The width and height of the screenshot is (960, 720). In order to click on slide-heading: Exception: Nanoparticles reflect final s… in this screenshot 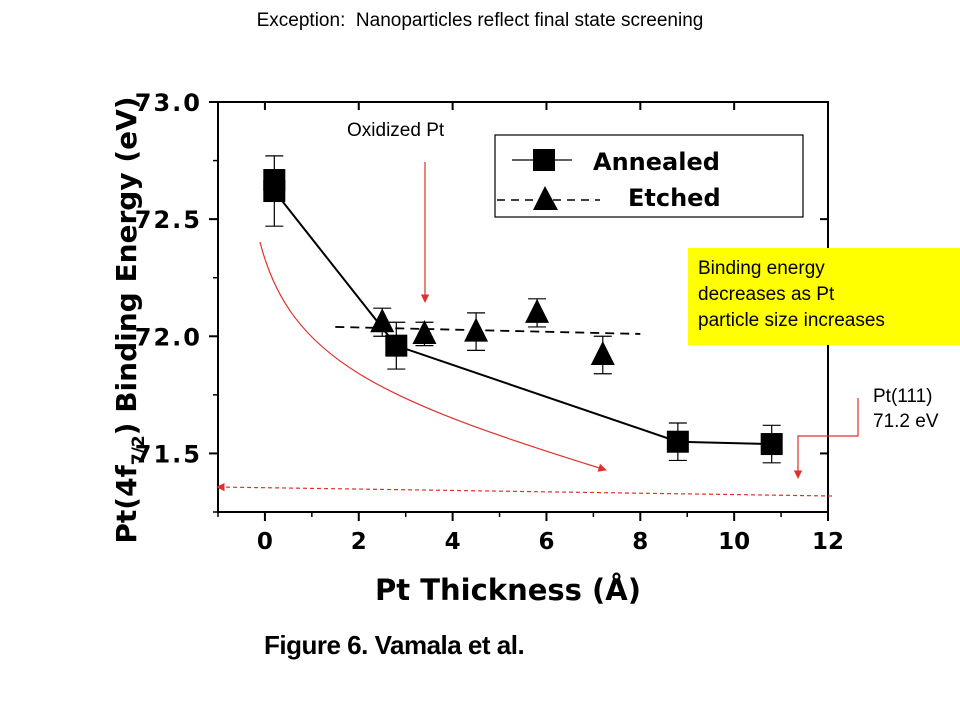, I will do `click(480, 20)`.